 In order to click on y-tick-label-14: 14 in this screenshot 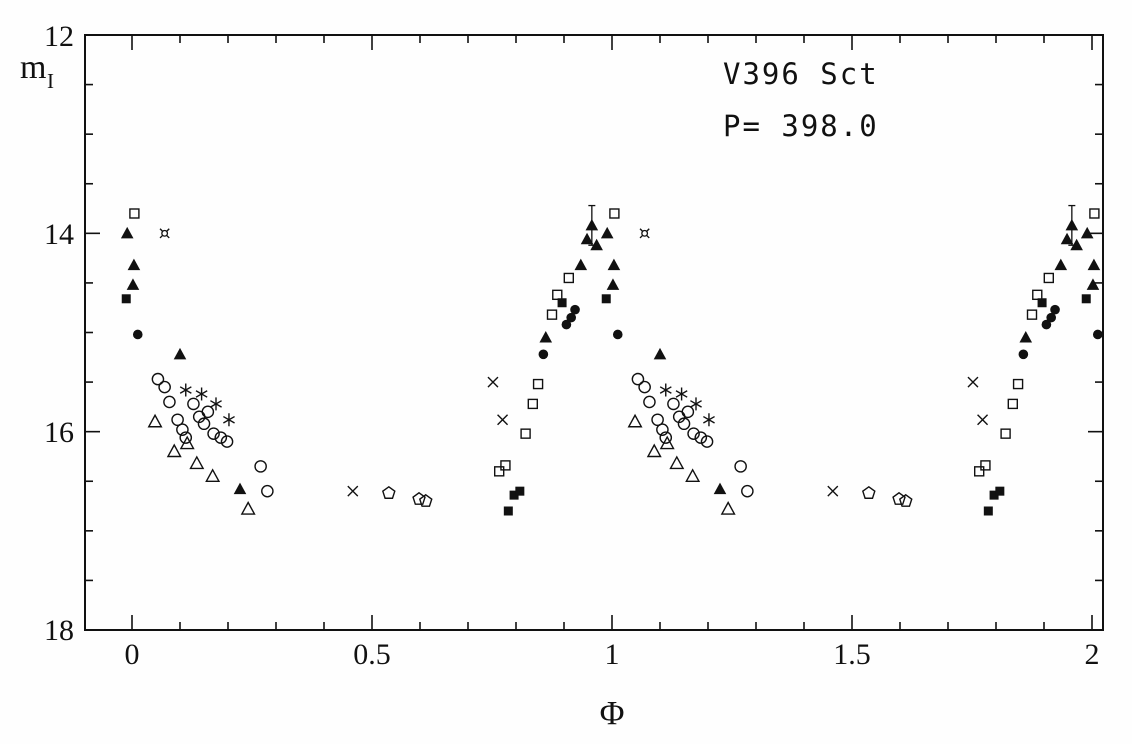, I will do `click(59, 234)`.